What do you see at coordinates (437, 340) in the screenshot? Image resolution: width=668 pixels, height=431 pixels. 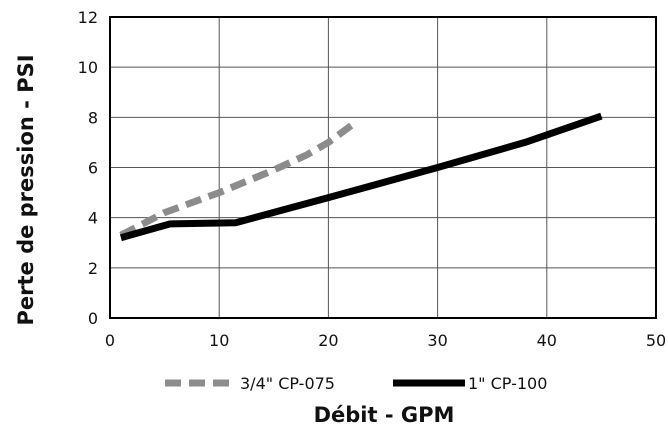 I see `x-tick-label-3: 30` at bounding box center [437, 340].